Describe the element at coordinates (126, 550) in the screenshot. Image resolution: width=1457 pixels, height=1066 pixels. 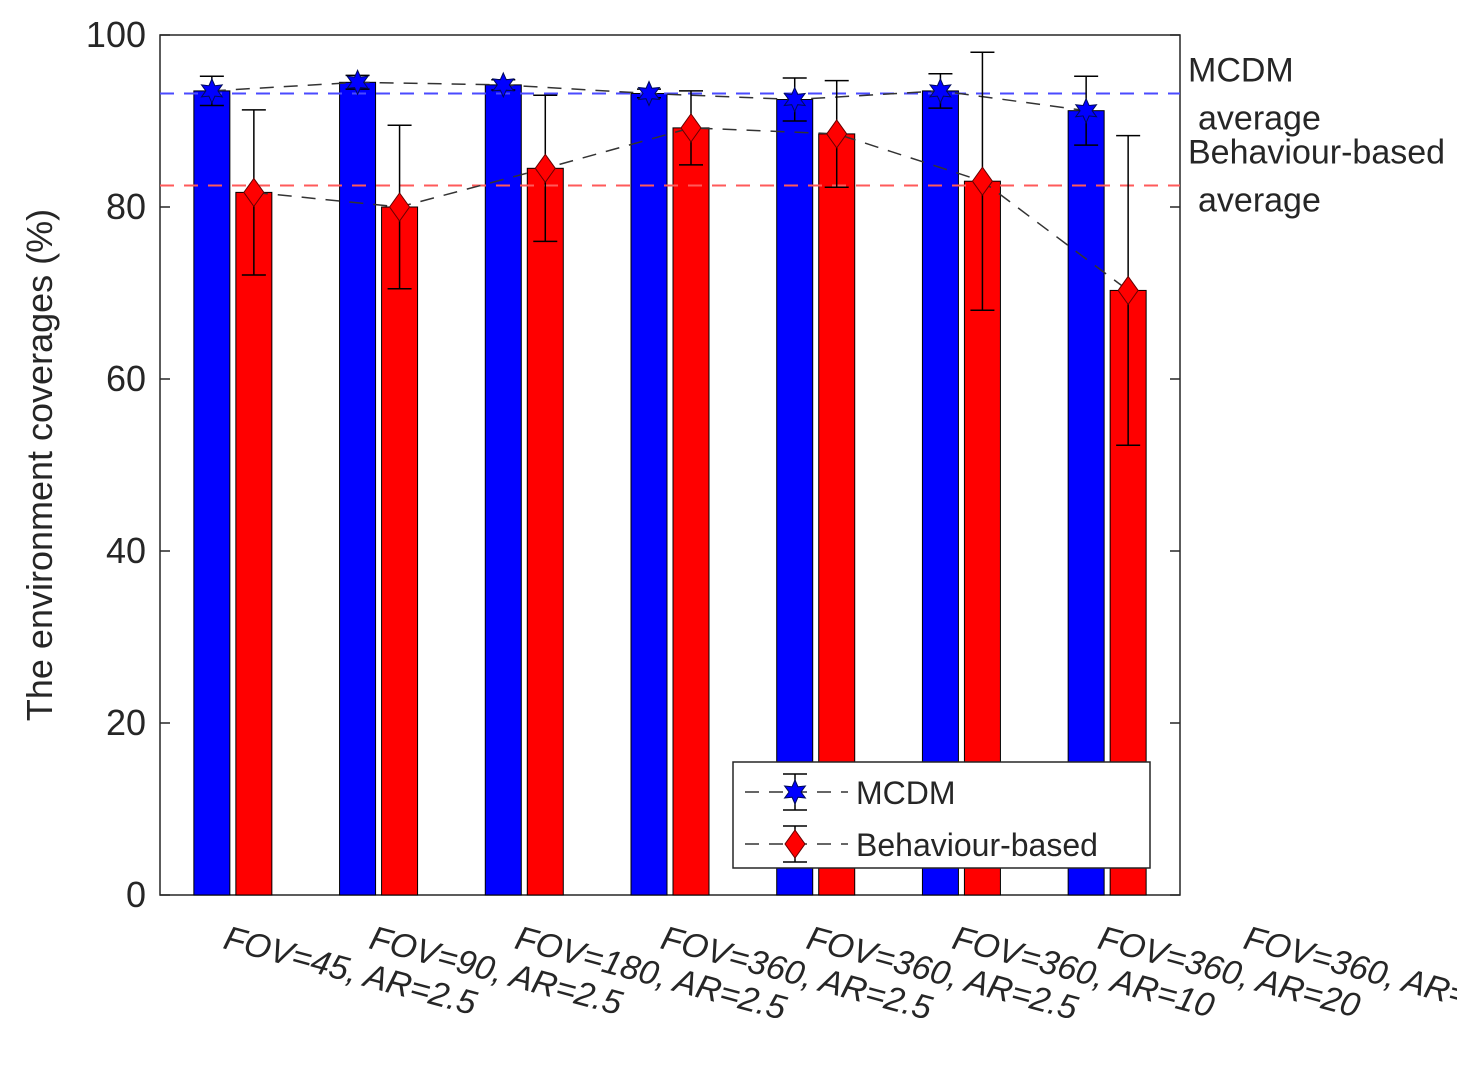
I see `y-tick-label: 40` at that location.